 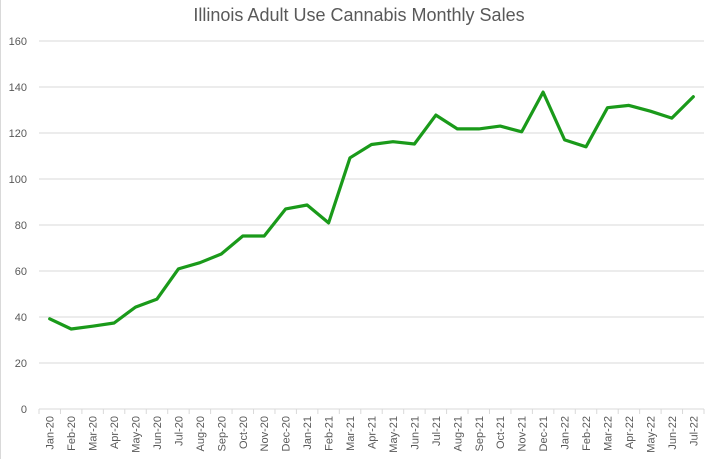 I want to click on x-tick-label: Aug-21, so click(x=458, y=433).